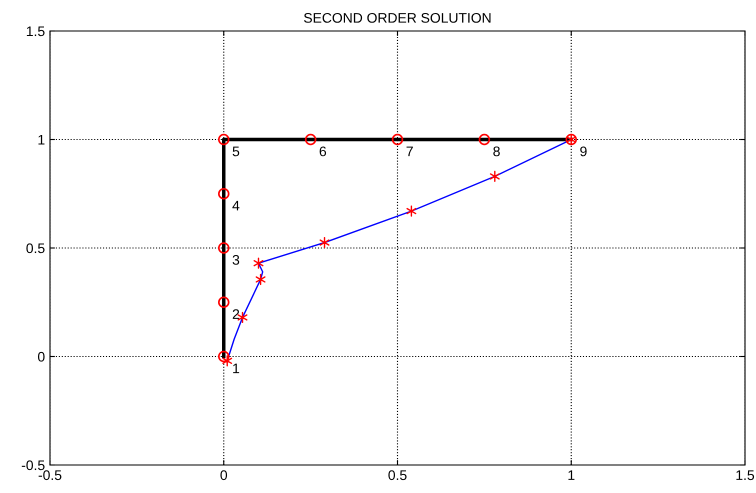 The height and width of the screenshot is (493, 756). Describe the element at coordinates (236, 259) in the screenshot. I see `annotation: 3` at that location.